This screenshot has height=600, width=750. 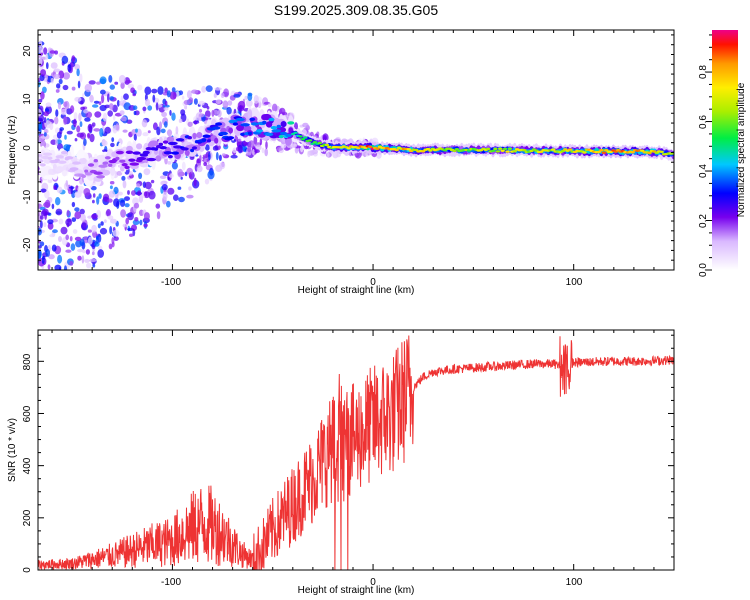 What do you see at coordinates (703, 72) in the screenshot?
I see `colorbar-tick-label: 0.8` at bounding box center [703, 72].